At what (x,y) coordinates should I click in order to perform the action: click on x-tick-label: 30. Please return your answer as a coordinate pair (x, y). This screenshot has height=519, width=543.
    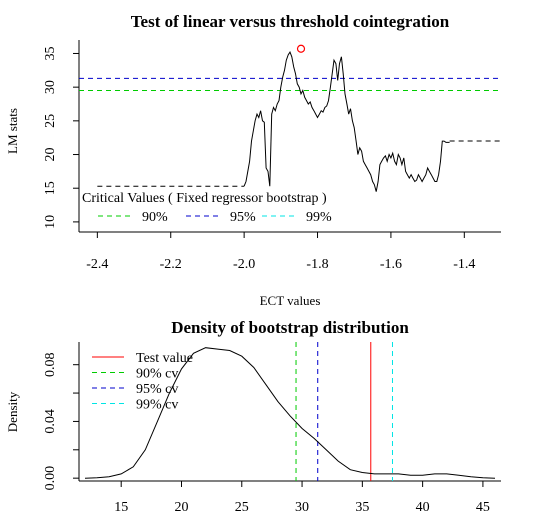
    Looking at the image, I should click on (302, 507).